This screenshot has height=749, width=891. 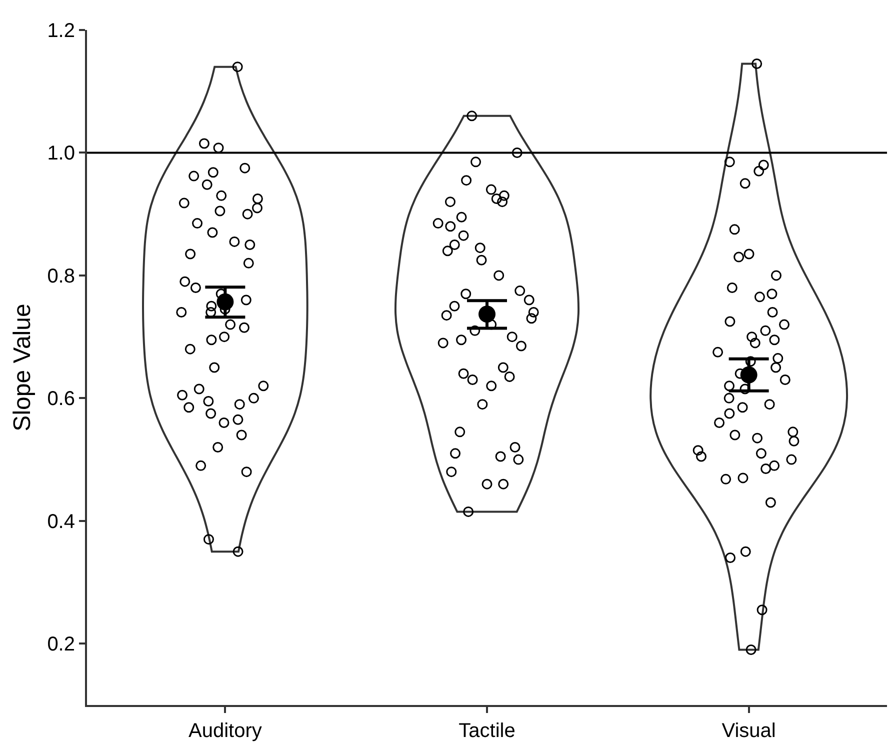 I want to click on y-tick-label: 0.2, so click(x=61, y=645).